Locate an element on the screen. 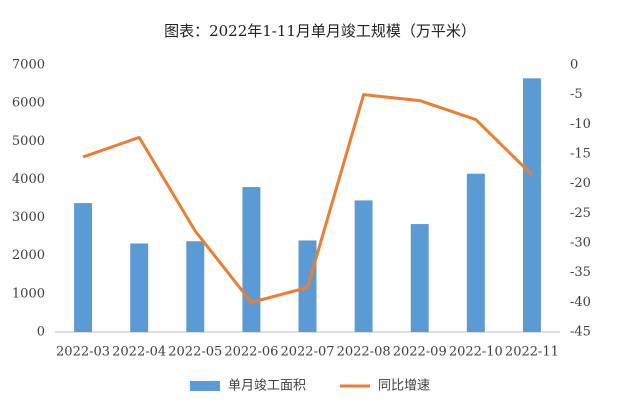 The height and width of the screenshot is (418, 640). y-tick-label: 2000 is located at coordinates (28, 255).